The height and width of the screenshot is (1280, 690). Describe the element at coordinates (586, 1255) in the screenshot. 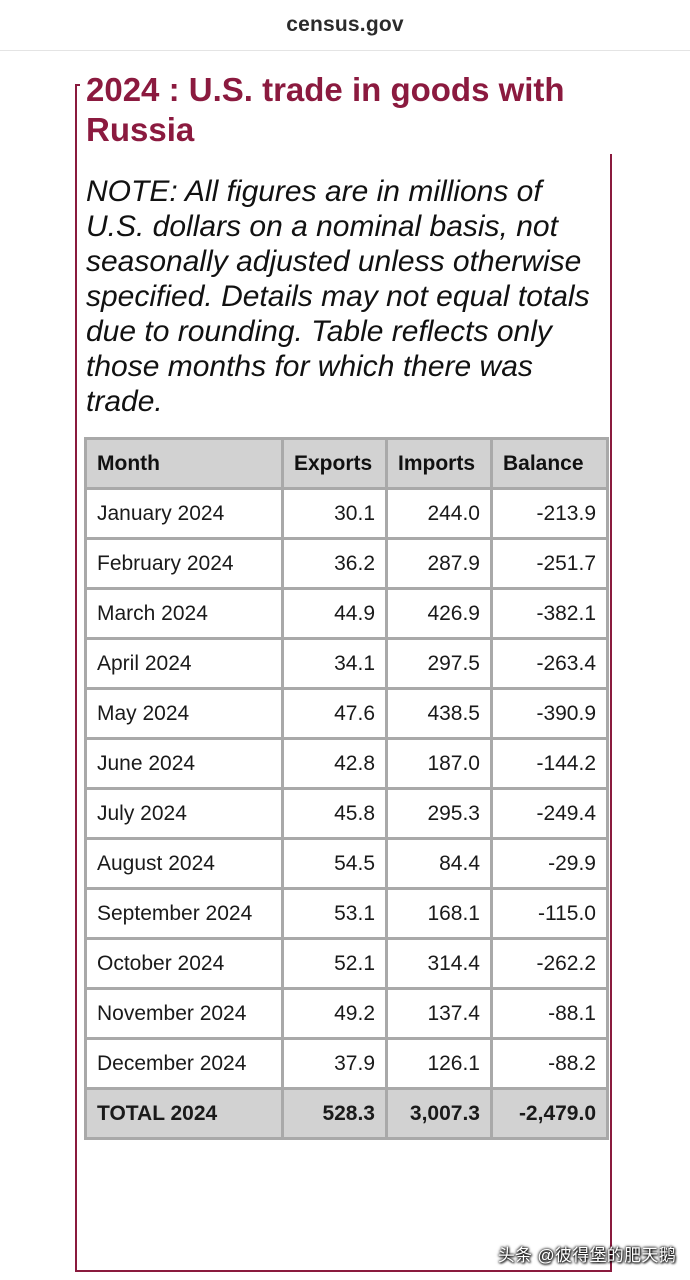

I see `watermark: 头条 @彼得堡的肥天鹅` at that location.